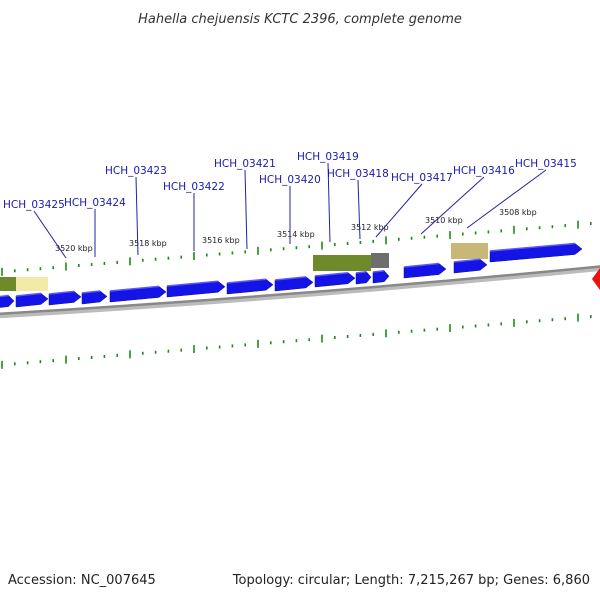  What do you see at coordinates (296, 234) in the screenshot?
I see `scale-label: 3514 kbp` at bounding box center [296, 234].